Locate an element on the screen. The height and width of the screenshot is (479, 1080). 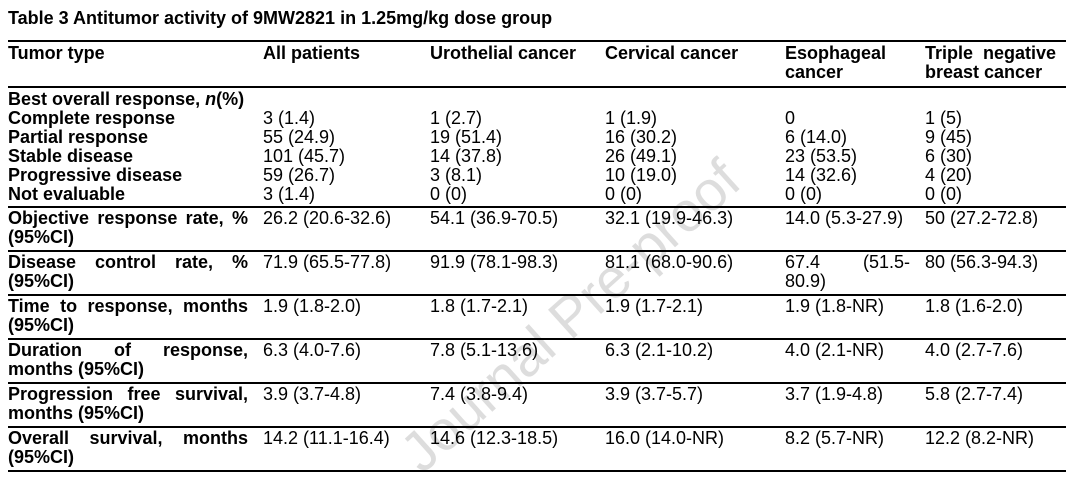
table-cell: 14.6 (12.3-18.5) is located at coordinates (517, 449).